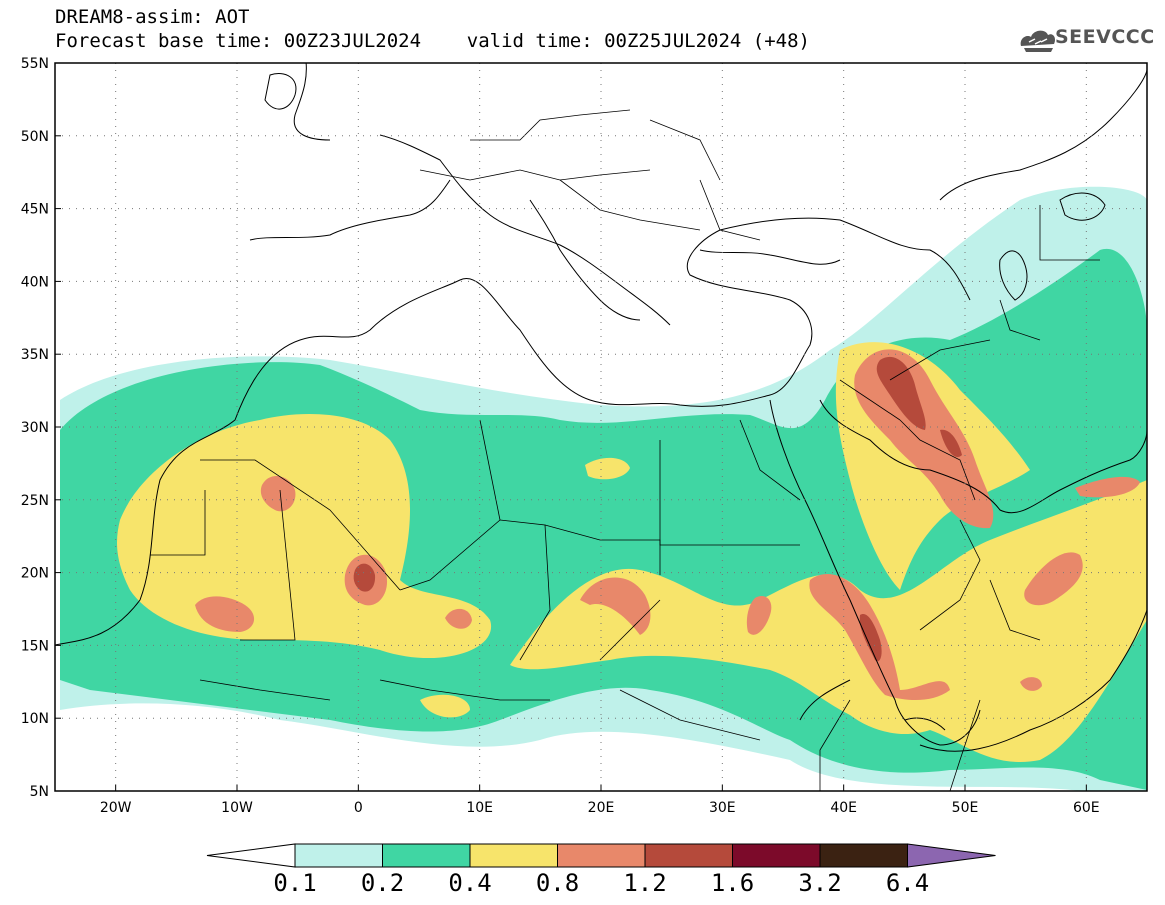 This screenshot has height=905, width=1165. I want to click on latitude-tick-label: 45N, so click(35, 210).